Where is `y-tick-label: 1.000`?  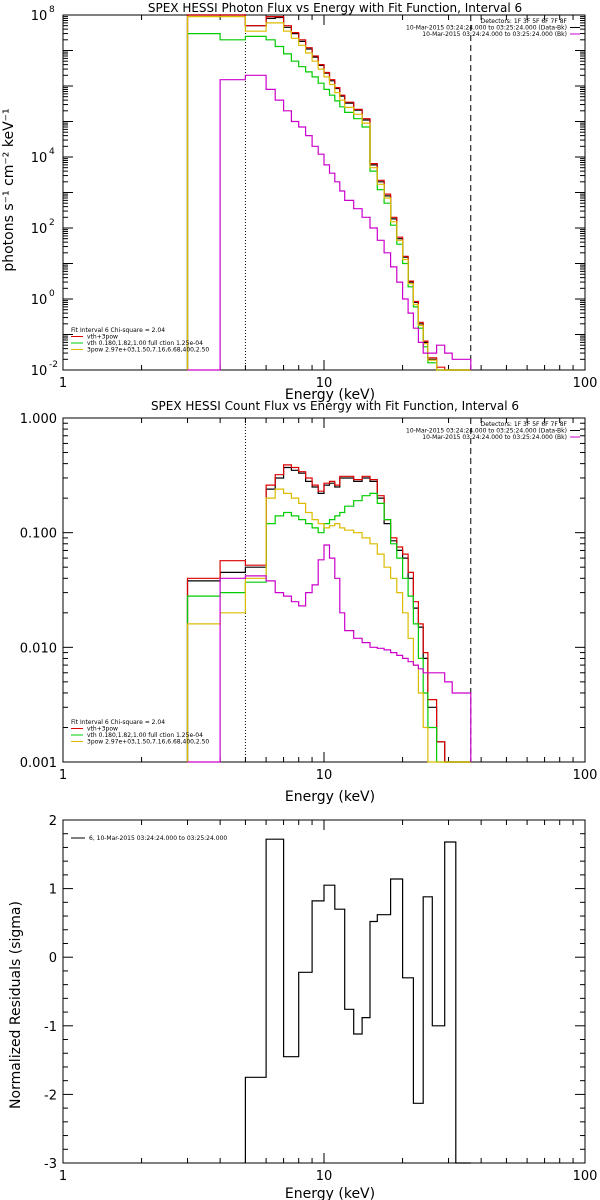
y-tick-label: 1.000 is located at coordinates (38, 419).